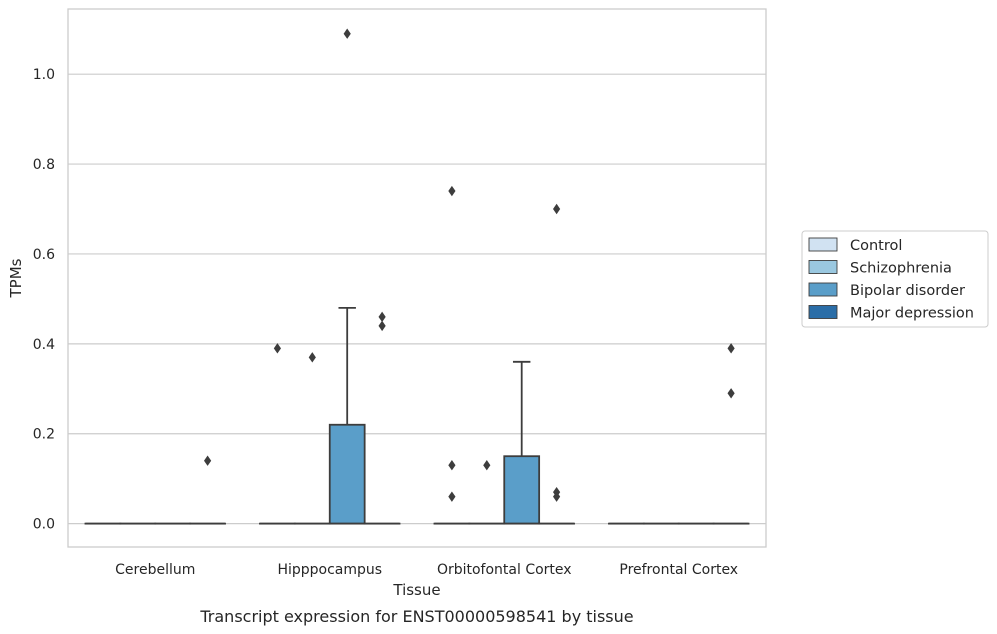 The width and height of the screenshot is (997, 634). What do you see at coordinates (155, 570) in the screenshot?
I see `x-tick-label: Cerebellum` at bounding box center [155, 570].